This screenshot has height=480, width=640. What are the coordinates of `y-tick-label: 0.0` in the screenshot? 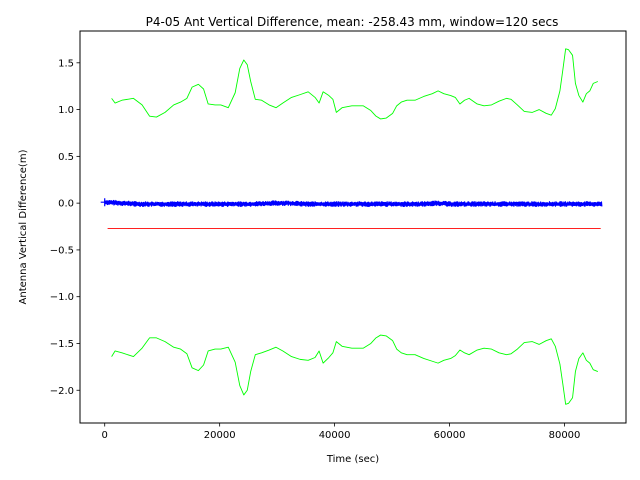 It's located at (66, 204).